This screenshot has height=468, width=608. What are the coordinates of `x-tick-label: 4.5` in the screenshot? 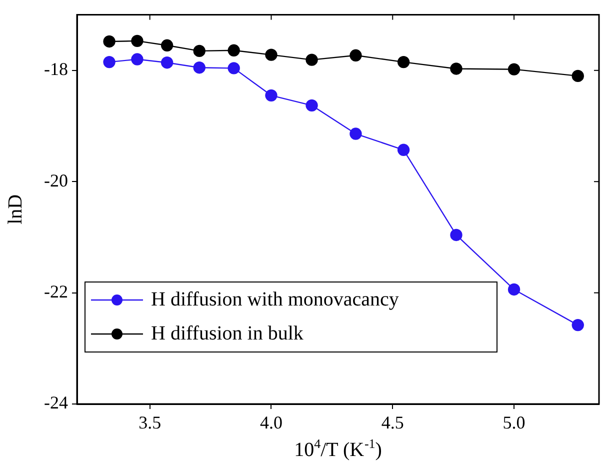 It's located at (392, 422).